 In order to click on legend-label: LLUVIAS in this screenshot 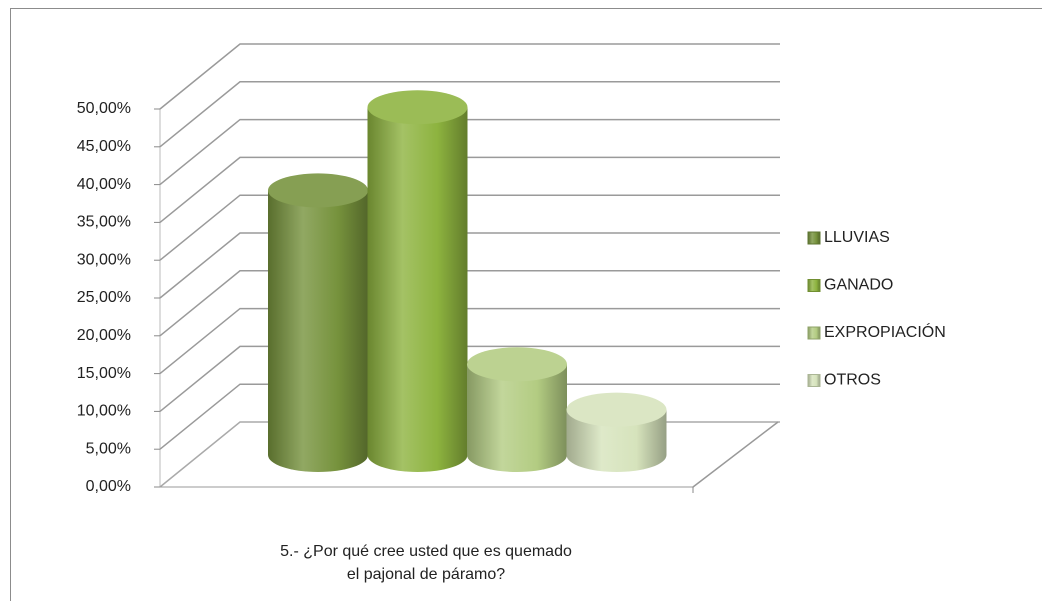, I will do `click(857, 237)`.